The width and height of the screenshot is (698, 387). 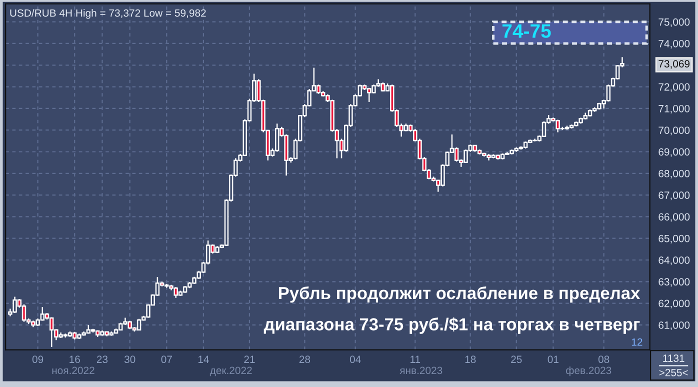 I want to click on text: фев.2023, so click(x=589, y=371).